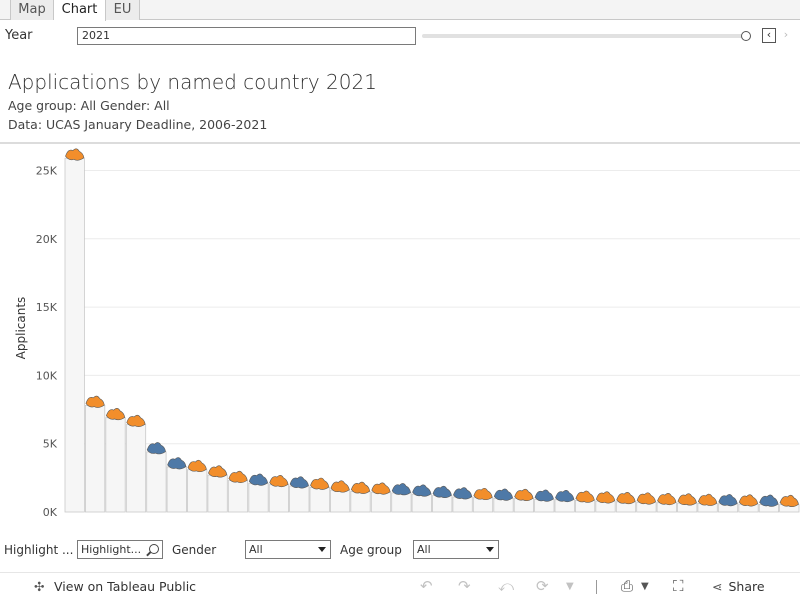 The height and width of the screenshot is (600, 800). I want to click on y-tick-label: 5K, so click(50, 444).